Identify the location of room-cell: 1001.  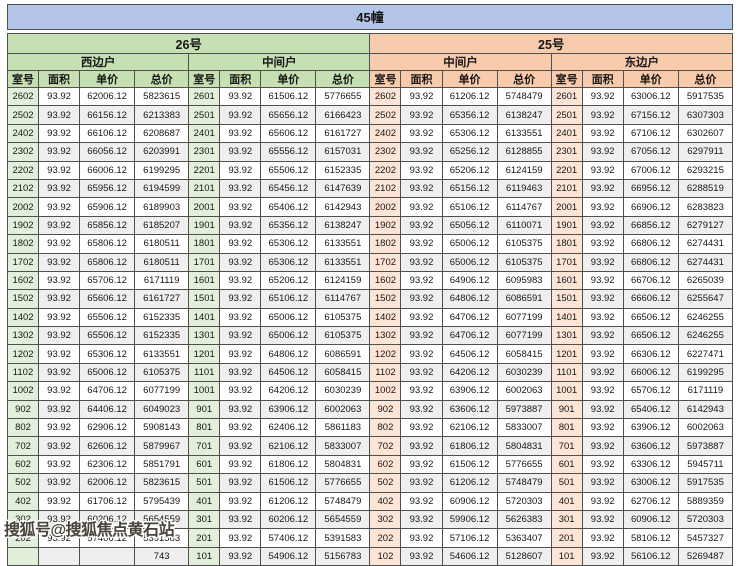
(566, 391).